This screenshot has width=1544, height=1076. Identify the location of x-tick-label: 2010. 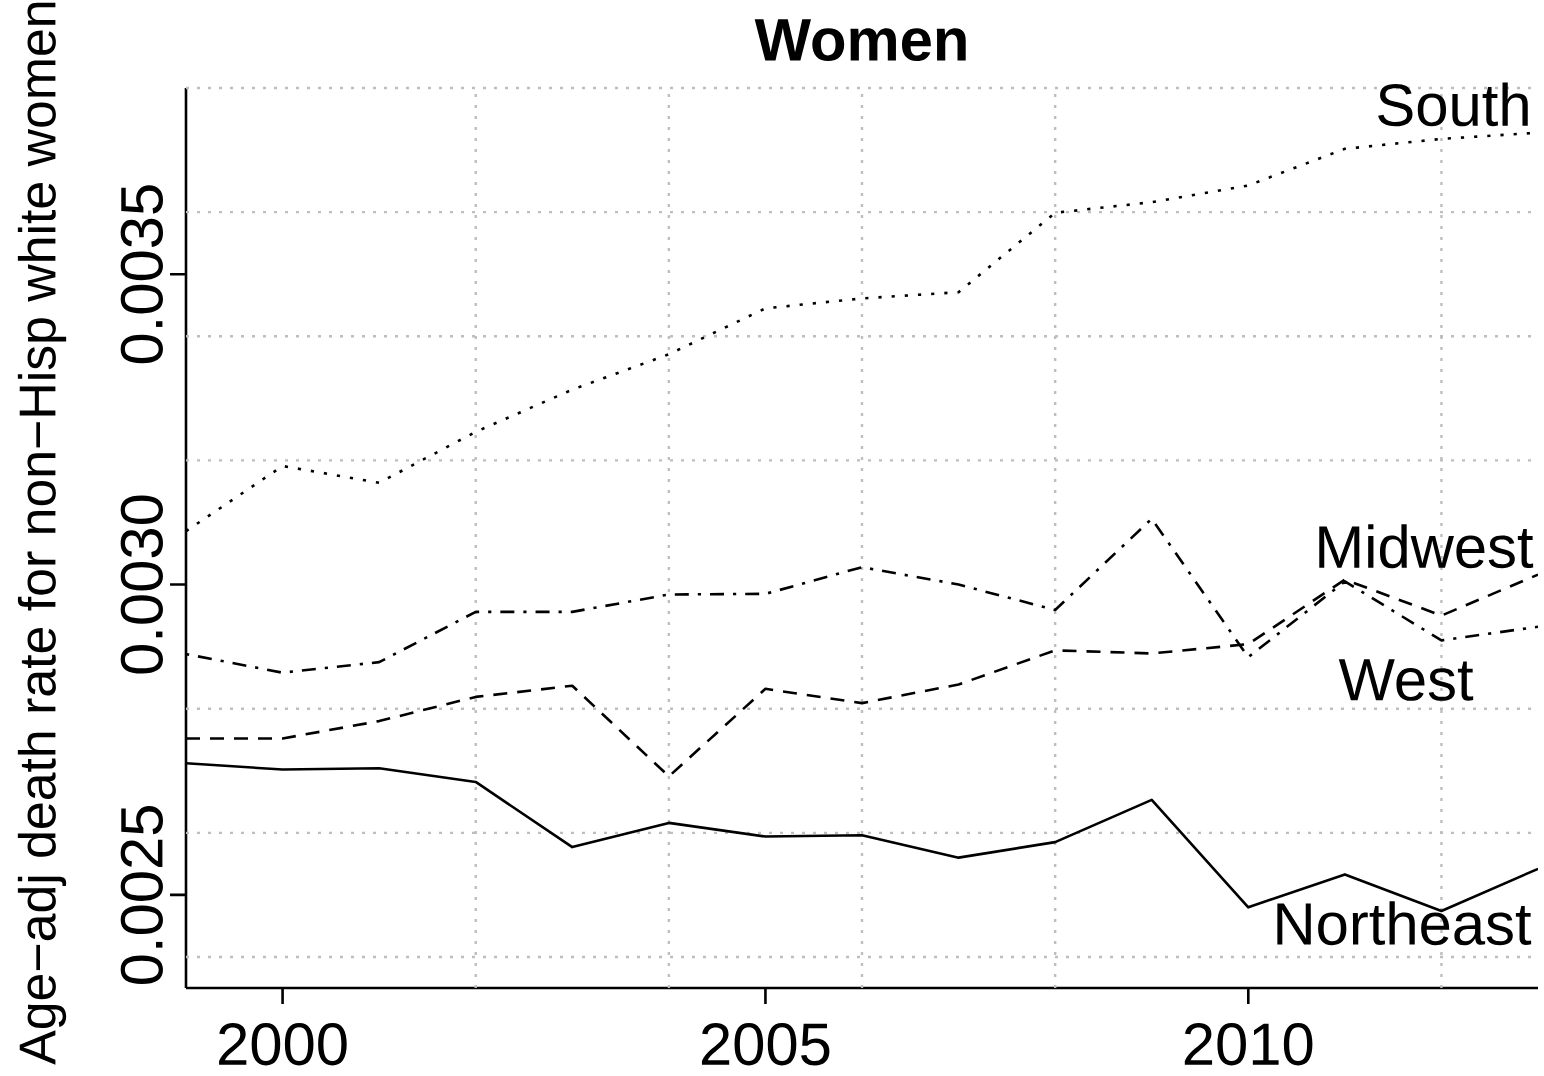
(1248, 1044).